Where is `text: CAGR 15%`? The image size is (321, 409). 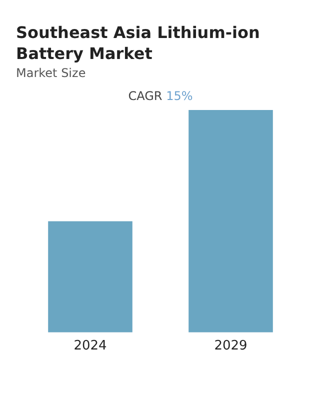
text: CAGR 15% is located at coordinates (160, 96).